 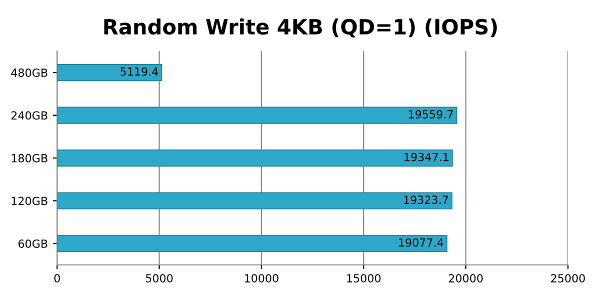 What do you see at coordinates (57, 278) in the screenshot?
I see `x-tick-label: 0` at bounding box center [57, 278].